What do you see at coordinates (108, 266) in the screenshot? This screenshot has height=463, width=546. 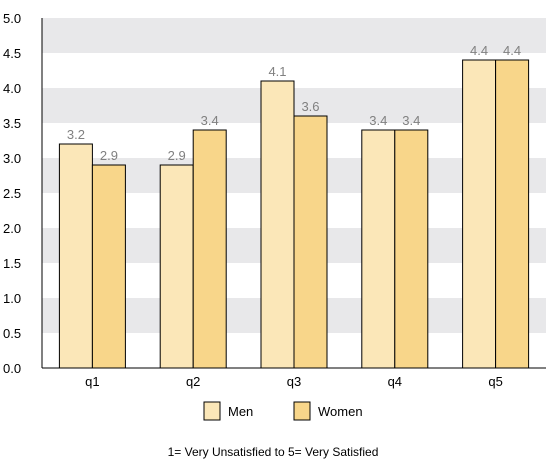 I see `bar-women-q1` at bounding box center [108, 266].